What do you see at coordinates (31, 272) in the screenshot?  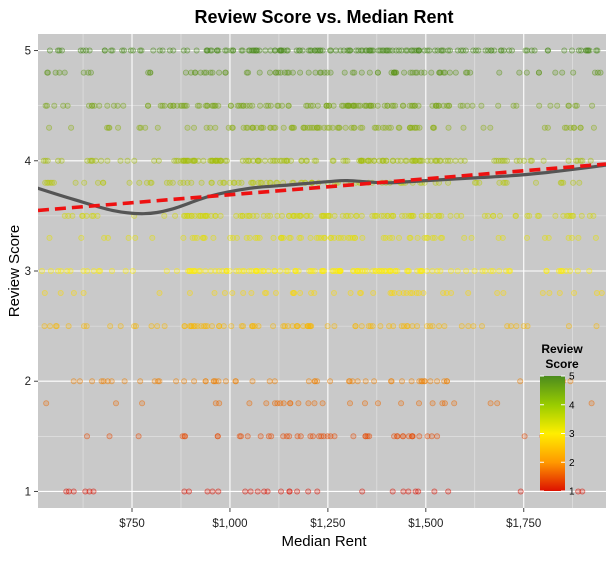 I see `y-axis: 1 2 3 4 5` at bounding box center [31, 272].